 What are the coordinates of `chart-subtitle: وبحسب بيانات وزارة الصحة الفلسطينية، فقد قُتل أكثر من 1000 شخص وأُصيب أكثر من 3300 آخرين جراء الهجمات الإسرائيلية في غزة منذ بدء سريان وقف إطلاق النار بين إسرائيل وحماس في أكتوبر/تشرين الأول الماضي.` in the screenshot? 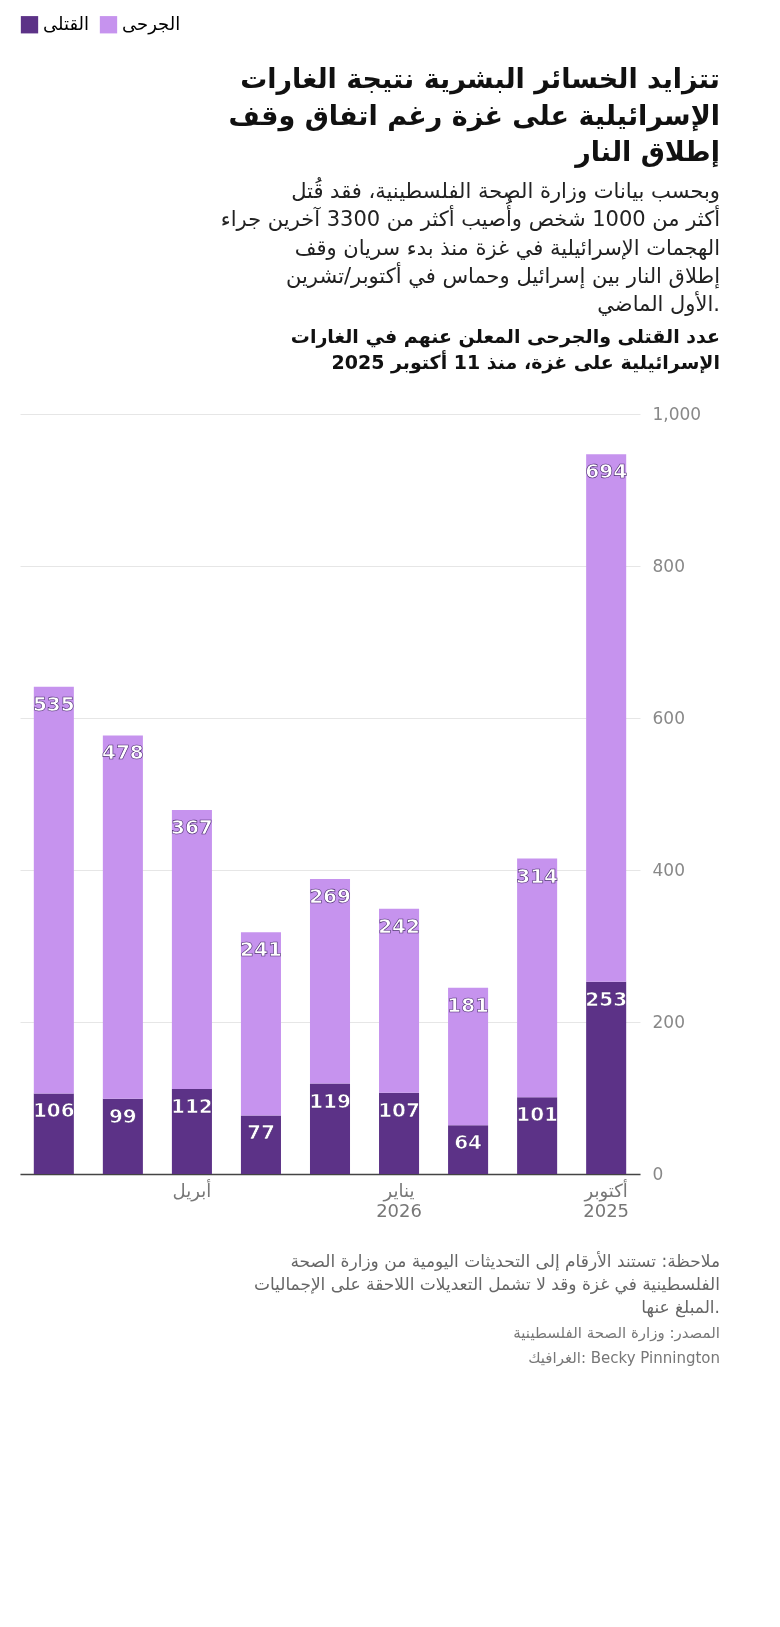 It's located at (470, 247).